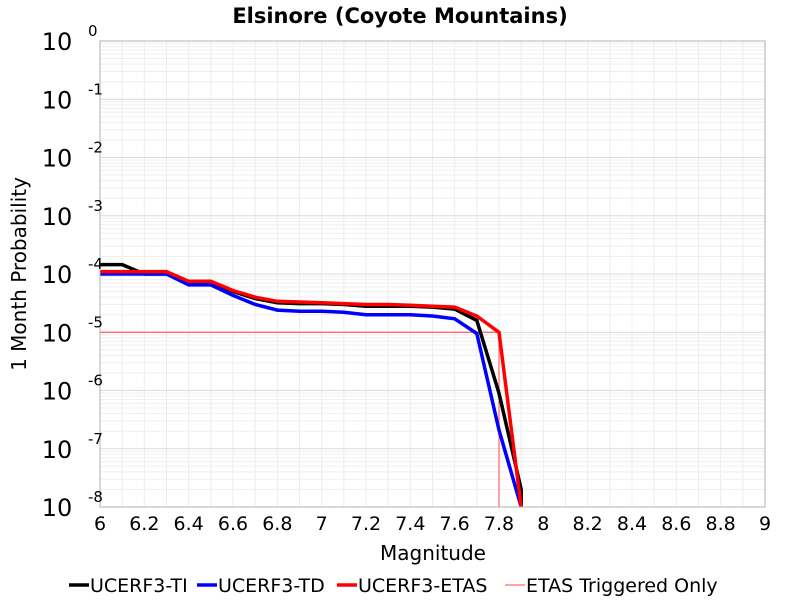 The image size is (800, 600). I want to click on x-tick-label: 7, so click(322, 524).